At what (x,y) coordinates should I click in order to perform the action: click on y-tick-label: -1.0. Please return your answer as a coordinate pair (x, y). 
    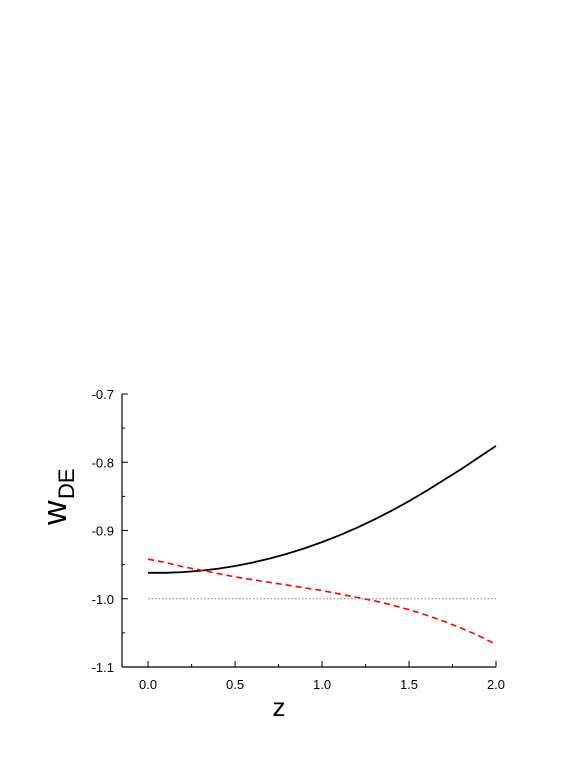
    Looking at the image, I should click on (103, 599).